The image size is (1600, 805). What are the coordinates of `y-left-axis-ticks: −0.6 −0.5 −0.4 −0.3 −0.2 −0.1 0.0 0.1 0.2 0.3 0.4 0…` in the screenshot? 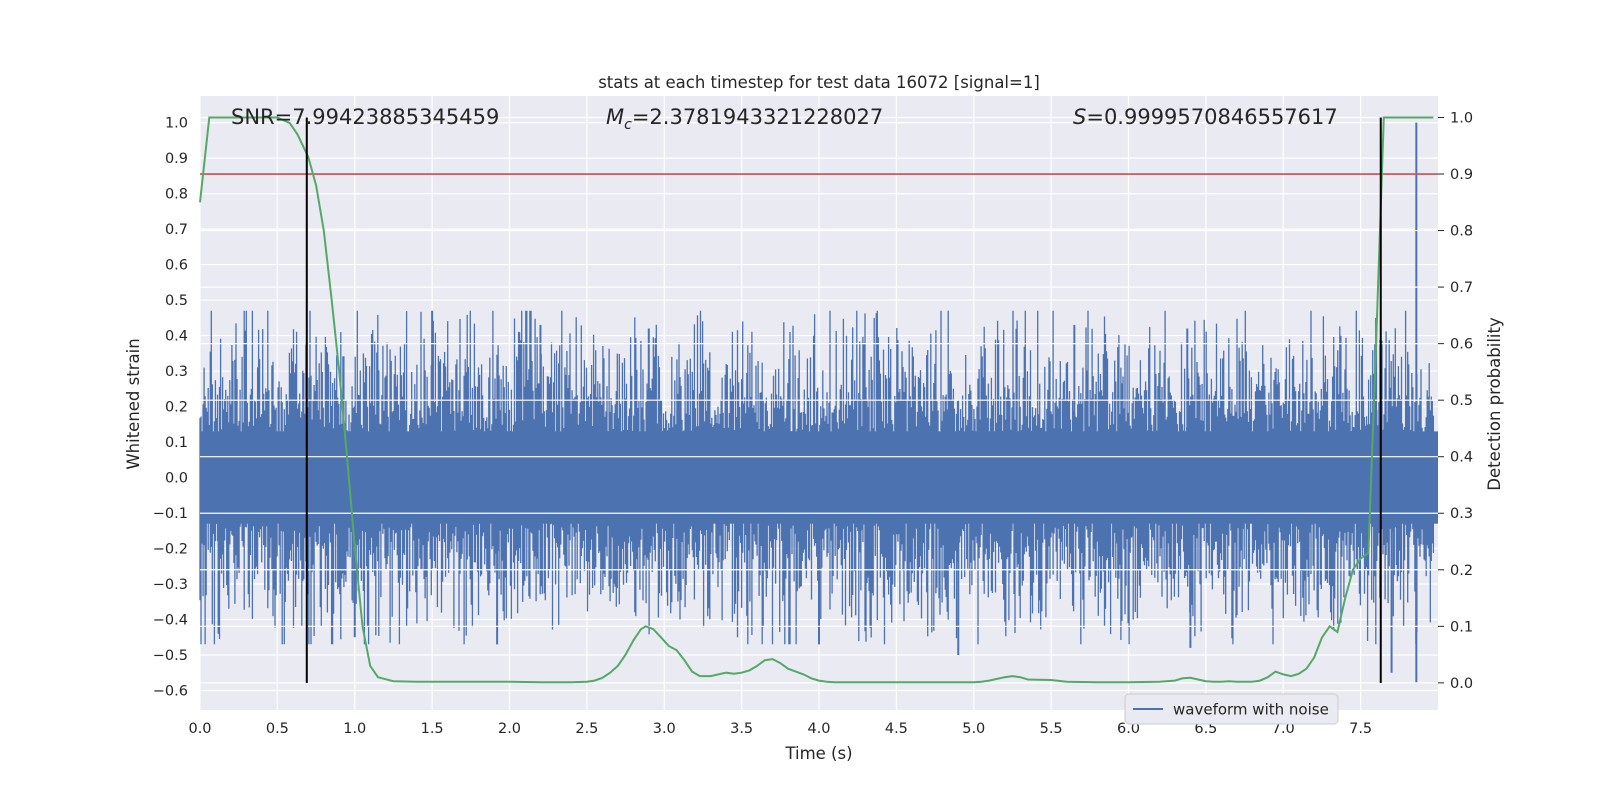 It's located at (170, 408).